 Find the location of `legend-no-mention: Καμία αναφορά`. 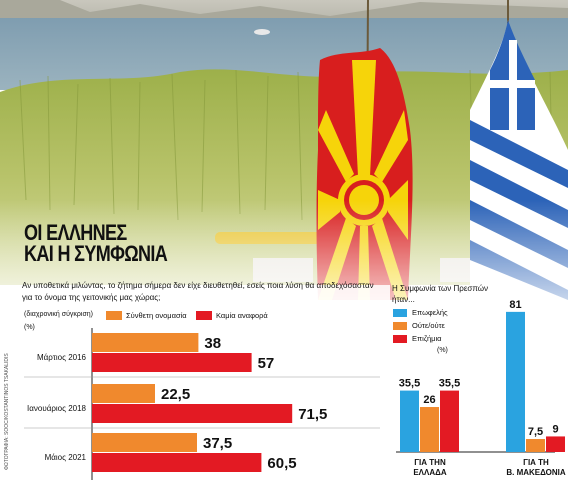

legend-no-mention: Καμία αναφορά is located at coordinates (232, 315).